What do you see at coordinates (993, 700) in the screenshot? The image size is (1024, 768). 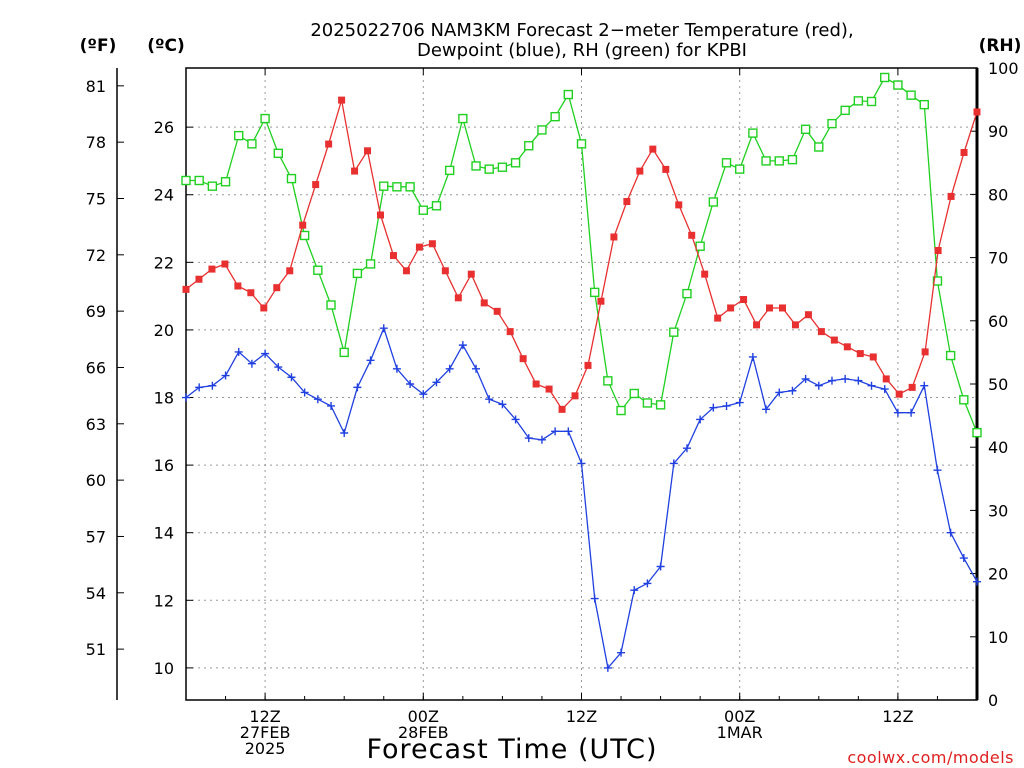 I see `rh-tick-label: 0` at bounding box center [993, 700].